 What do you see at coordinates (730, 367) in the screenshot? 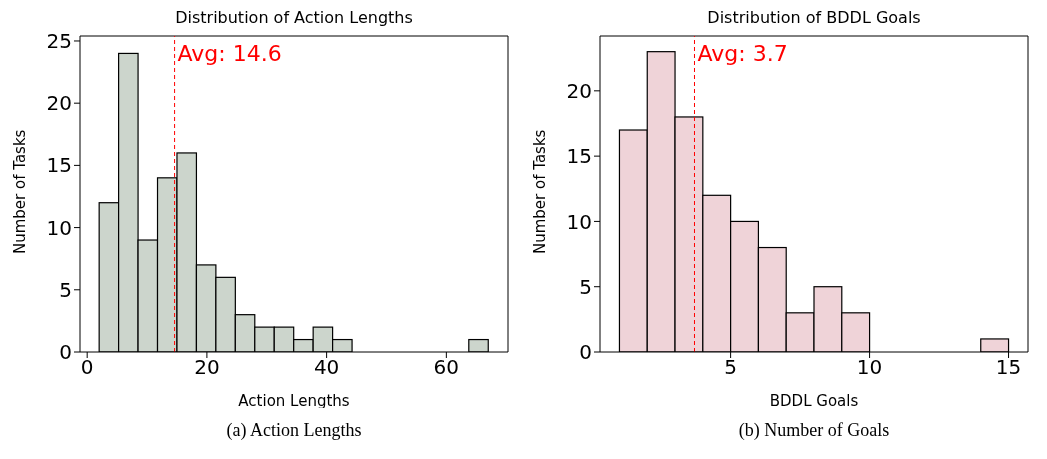
I see `x-tick-label: 5` at bounding box center [730, 367].